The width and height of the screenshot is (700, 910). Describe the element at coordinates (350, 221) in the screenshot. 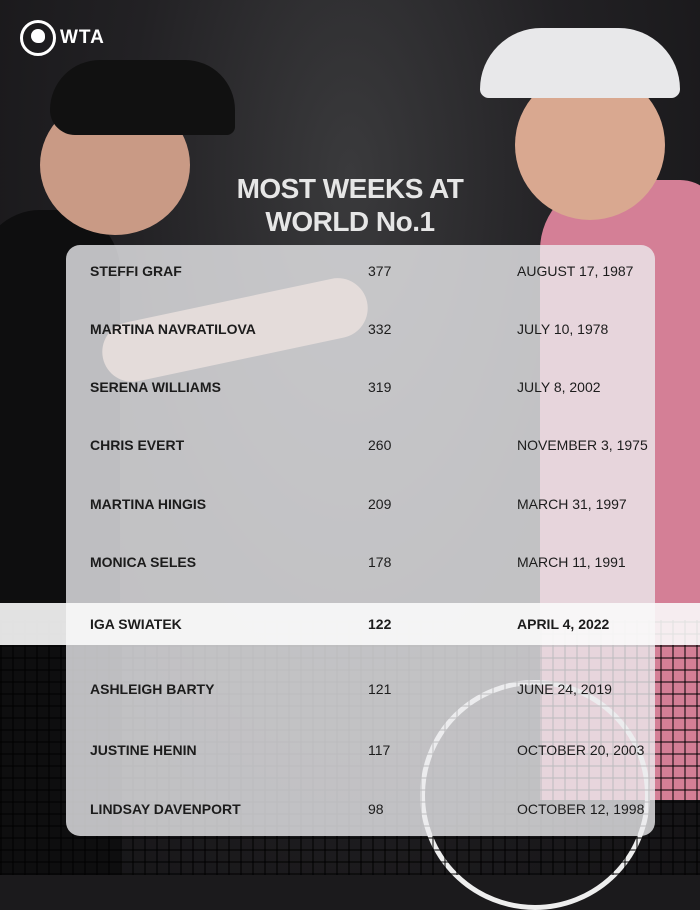

I see `title-line-2: WORLD No.1` at that location.